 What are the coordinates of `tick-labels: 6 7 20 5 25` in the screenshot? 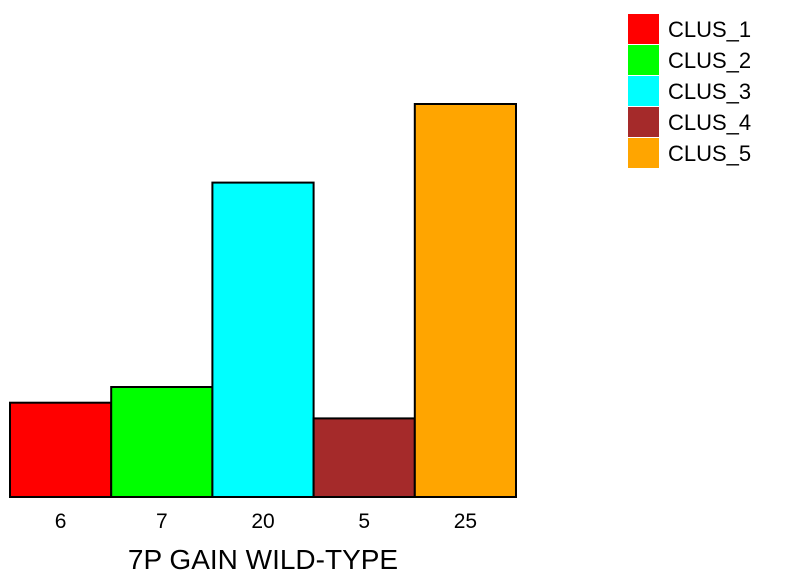 It's located at (266, 521).